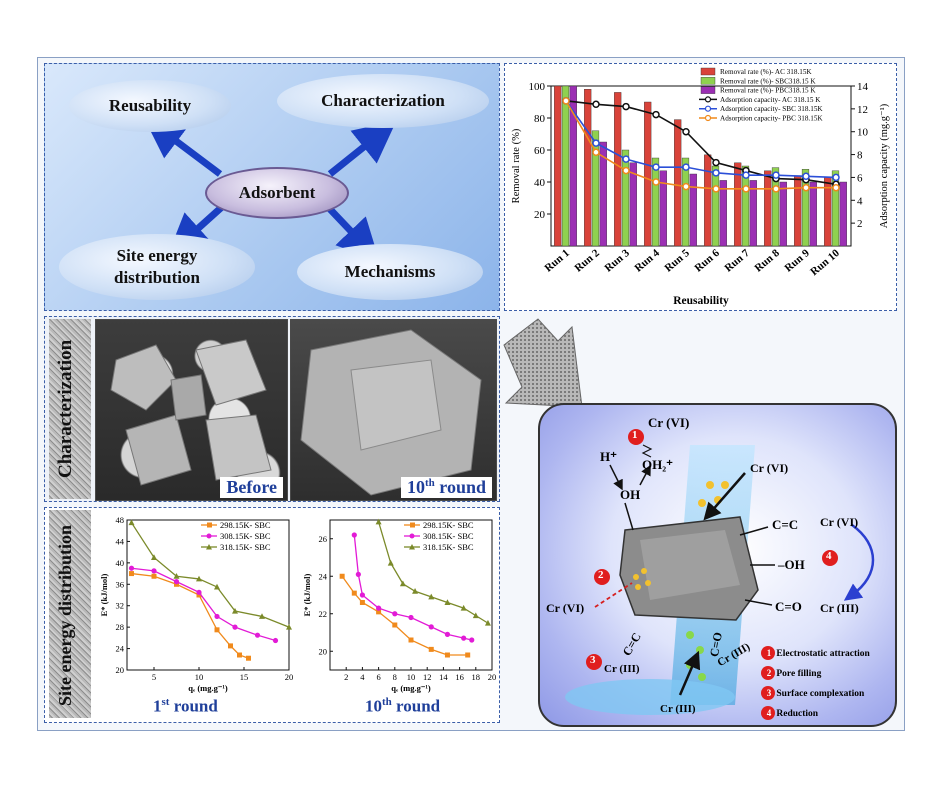 The width and height of the screenshot is (940, 788). I want to click on y-tick-label: 40, so click(540, 183).